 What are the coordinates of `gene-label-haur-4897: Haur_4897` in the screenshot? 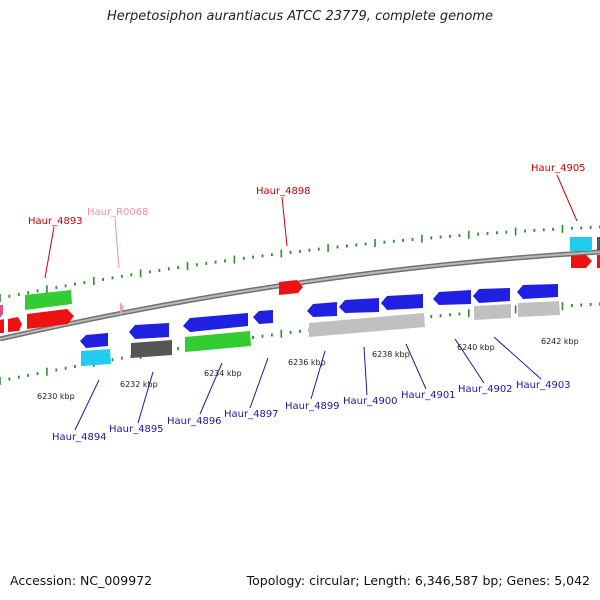 It's located at (251, 414).